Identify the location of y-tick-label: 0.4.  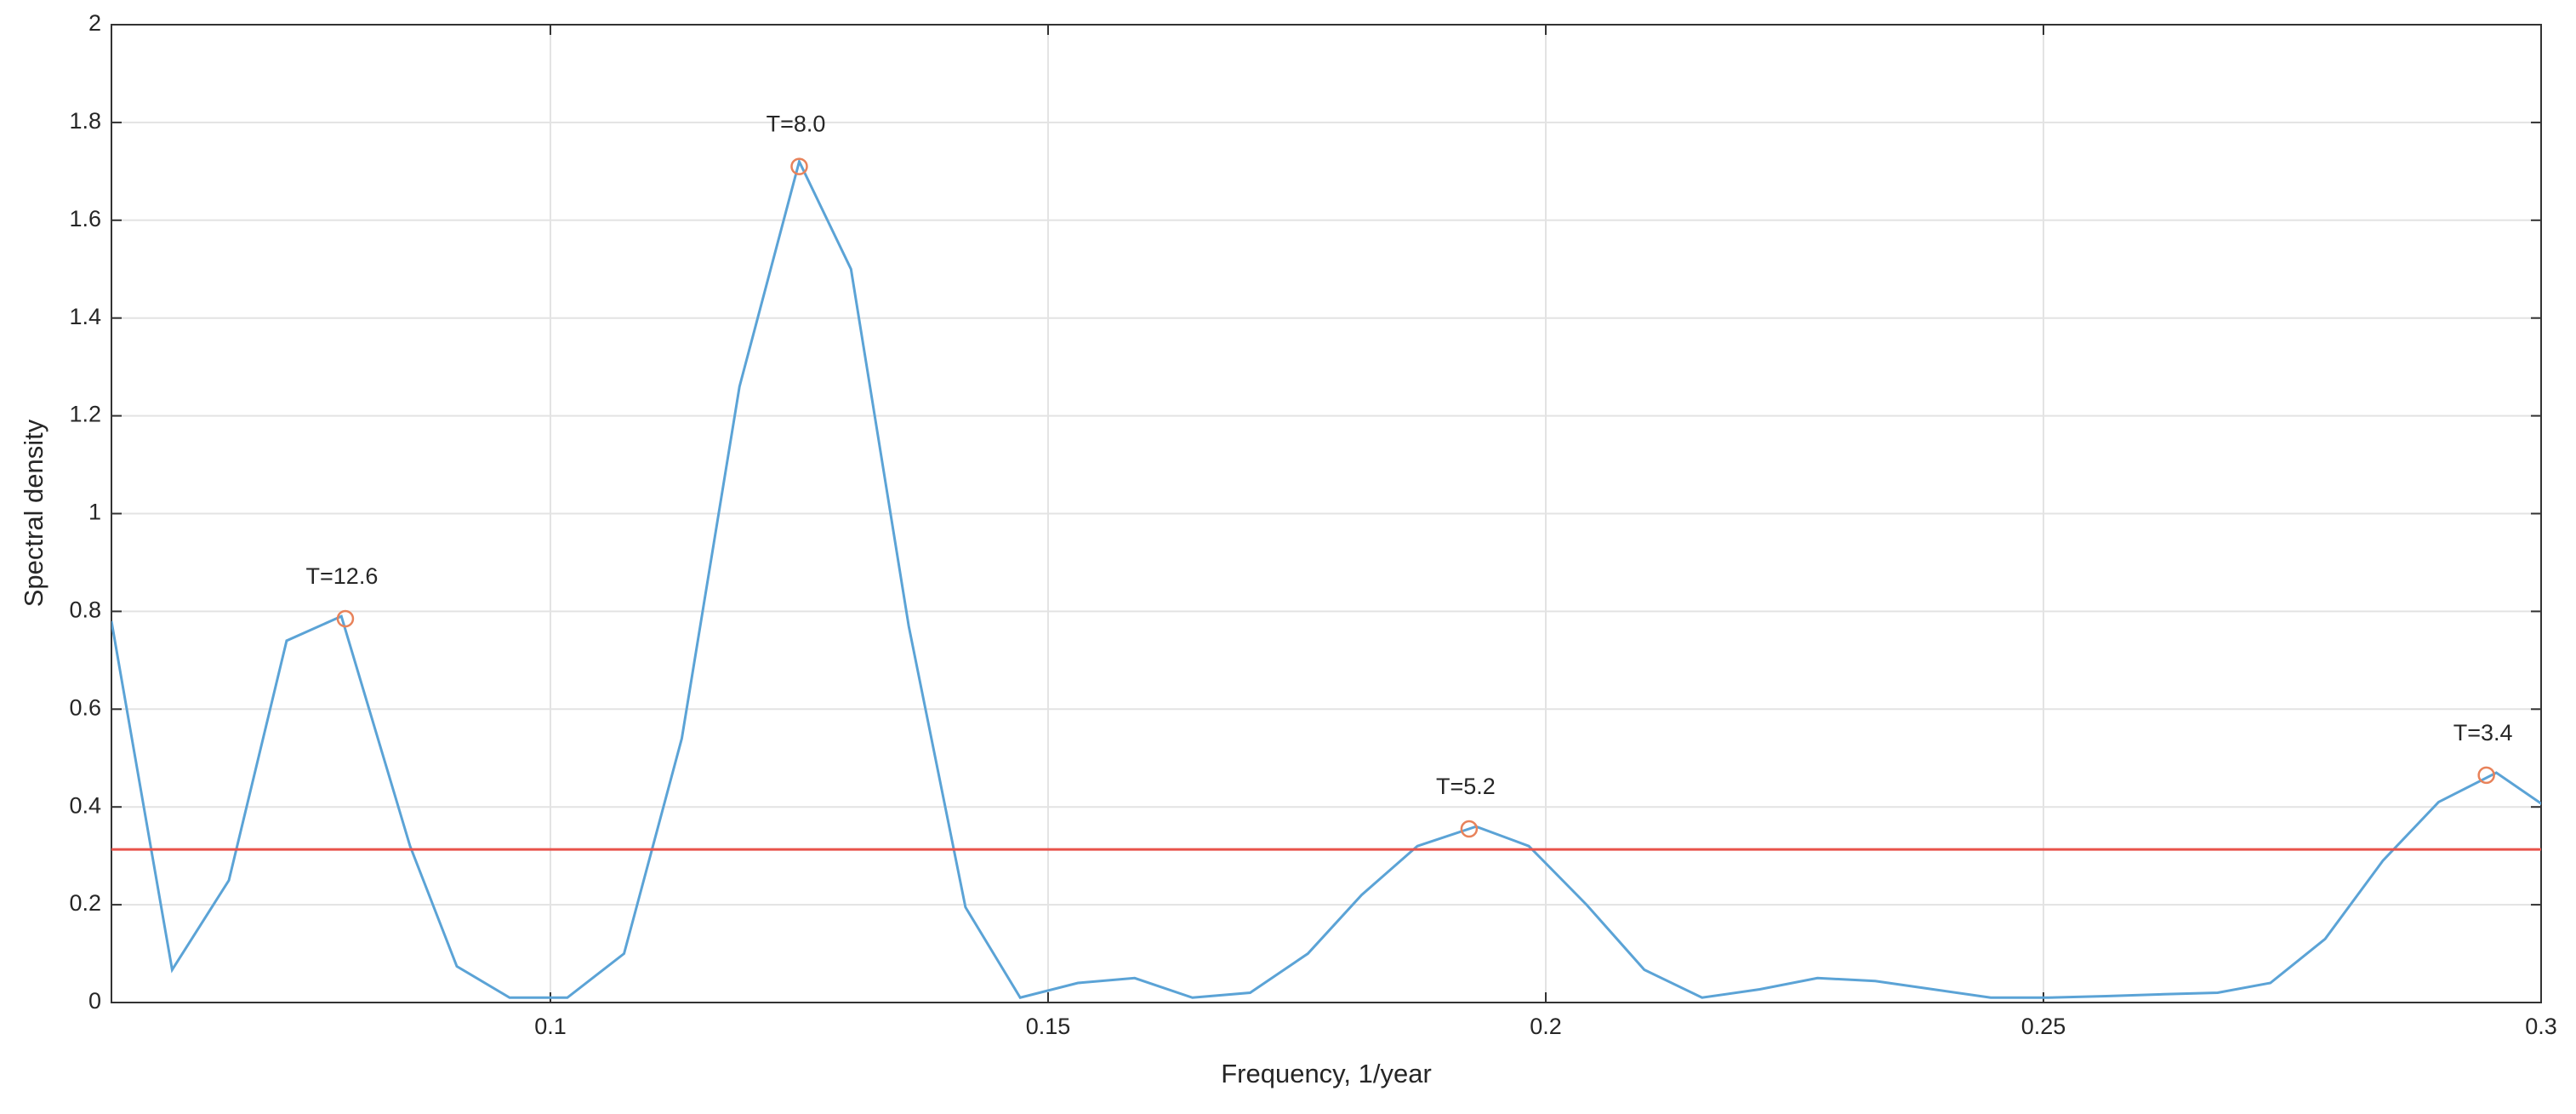
(85, 805).